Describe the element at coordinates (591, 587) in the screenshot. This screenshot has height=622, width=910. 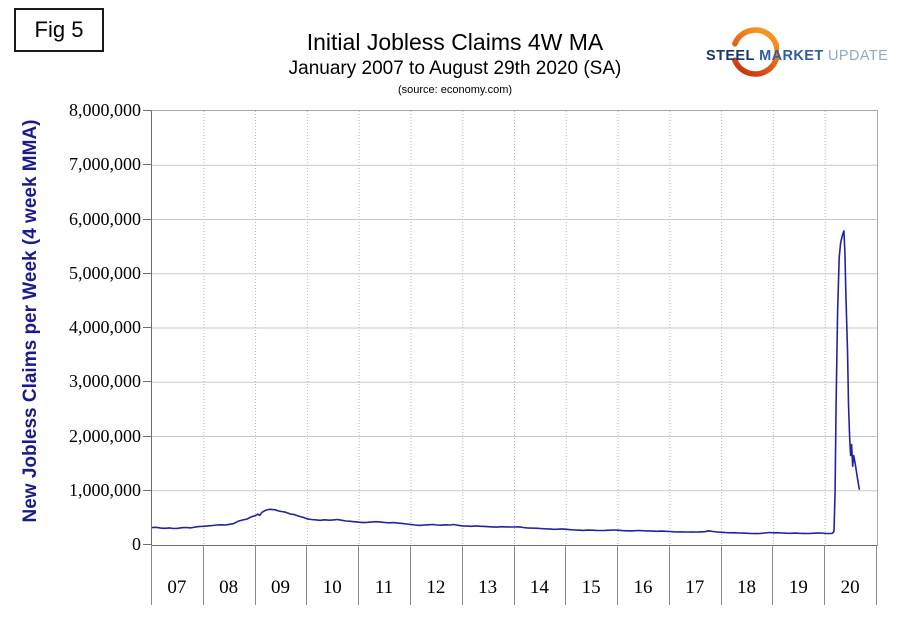
I see `x-year-label: 15` at that location.